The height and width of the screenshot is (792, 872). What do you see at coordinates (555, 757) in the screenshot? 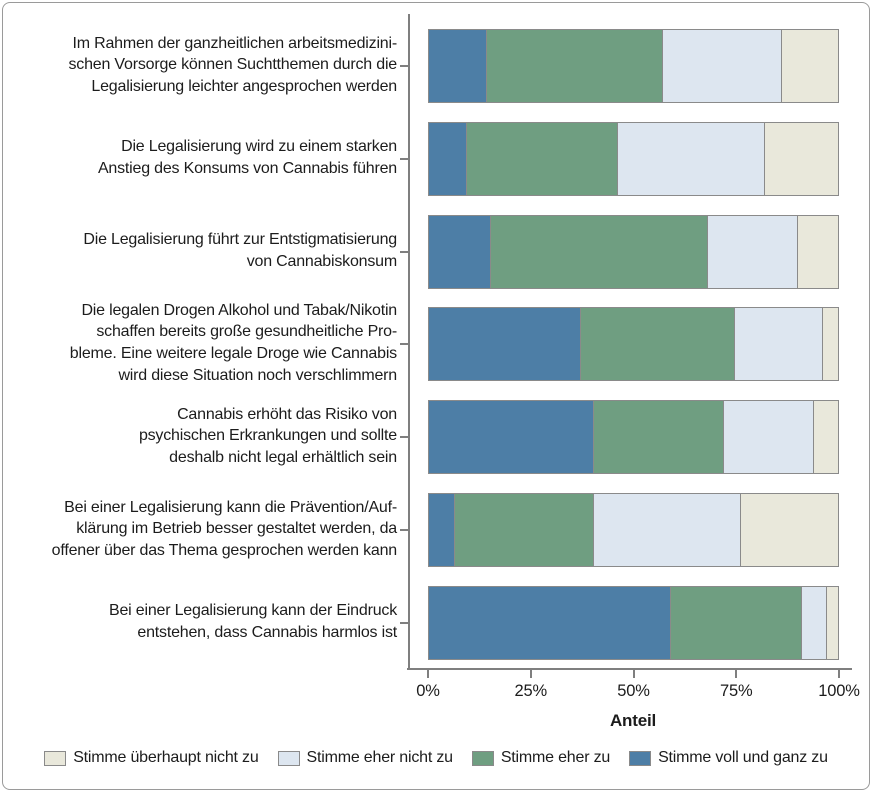
I see `legend-label: Stimme eher zu` at bounding box center [555, 757].